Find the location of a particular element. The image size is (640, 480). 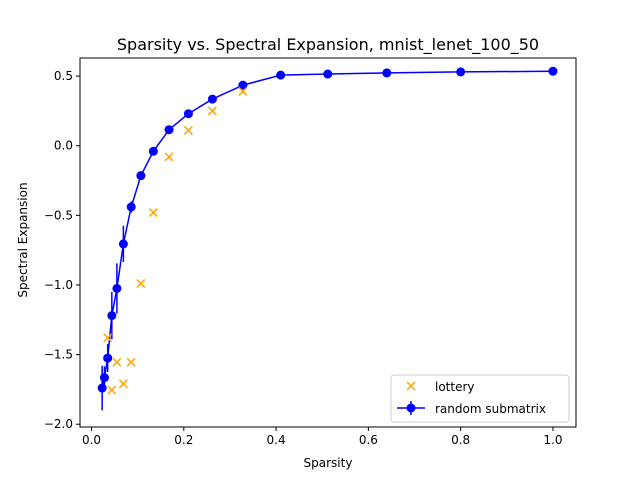

y-tick-label: 0.0 is located at coordinates (63, 146).